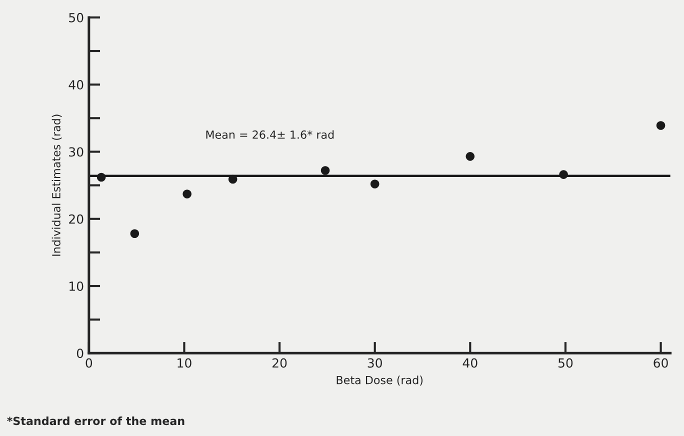 The height and width of the screenshot is (436, 684). Describe the element at coordinates (185, 363) in the screenshot. I see `x-tick-label: 10` at that location.